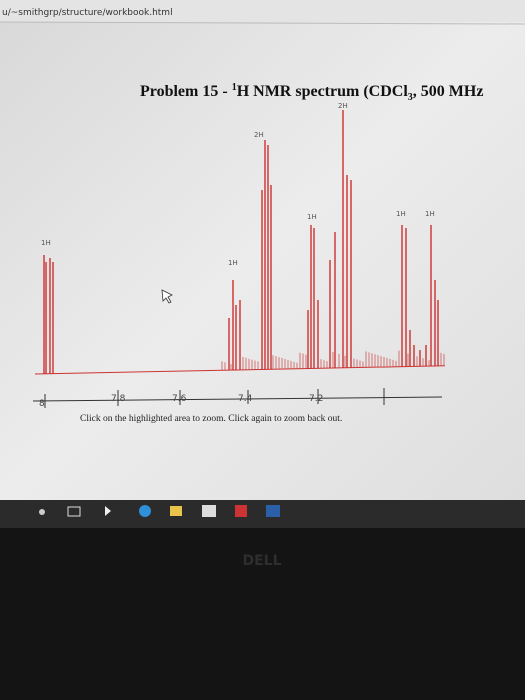 This screenshot has width=525, height=700. I want to click on search-icon, so click(42, 512).